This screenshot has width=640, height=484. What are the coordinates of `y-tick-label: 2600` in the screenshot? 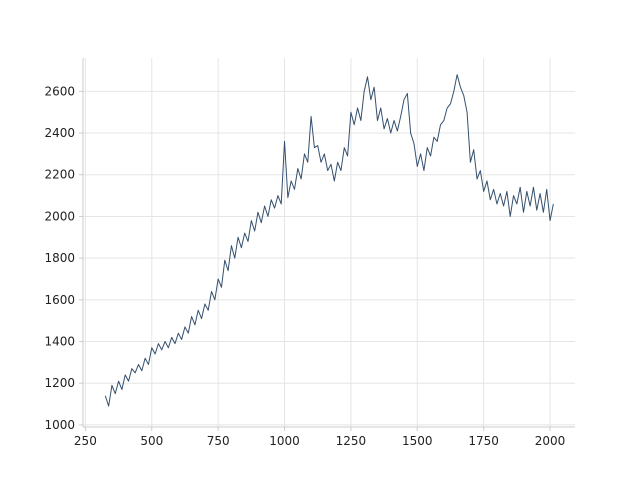 It's located at (59, 91).